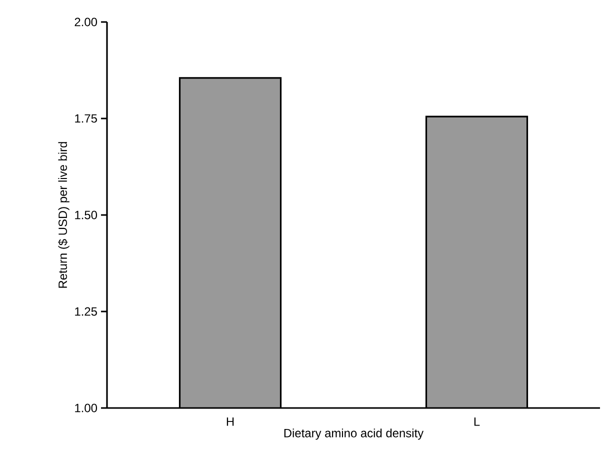 The width and height of the screenshot is (602, 468). Describe the element at coordinates (86, 311) in the screenshot. I see `y-tick-label: 1.25` at that location.